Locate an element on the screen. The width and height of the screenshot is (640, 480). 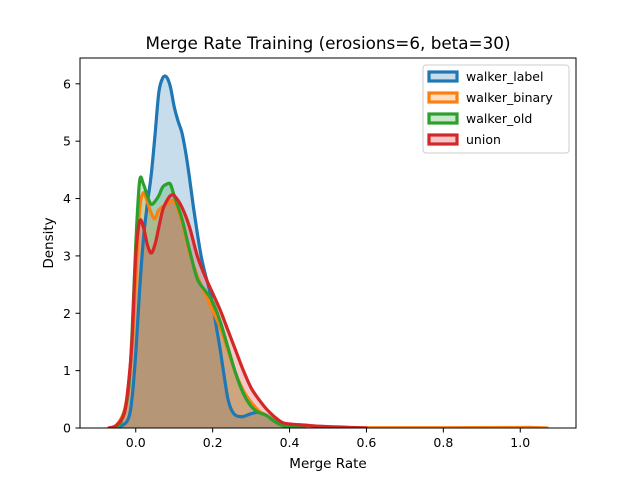
x-tick-label: 1.0 is located at coordinates (520, 442).